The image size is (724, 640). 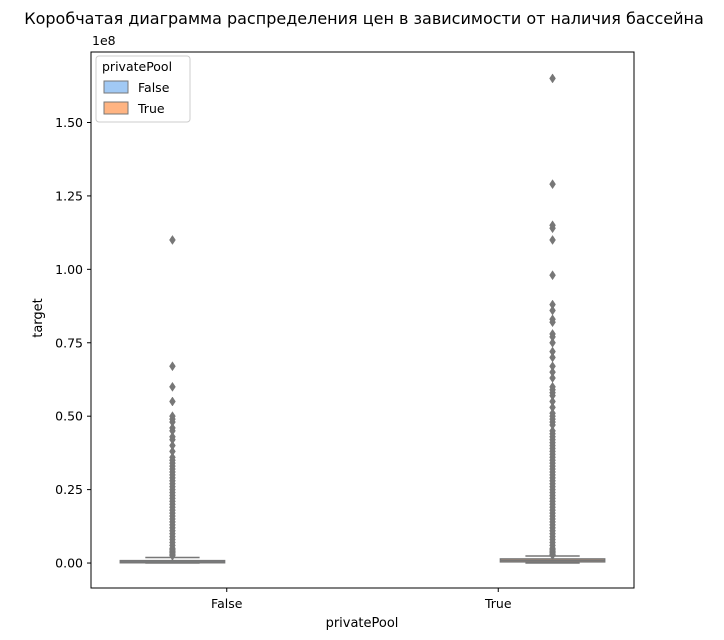 I want to click on y-tick-label: 0.50, so click(x=69, y=416).